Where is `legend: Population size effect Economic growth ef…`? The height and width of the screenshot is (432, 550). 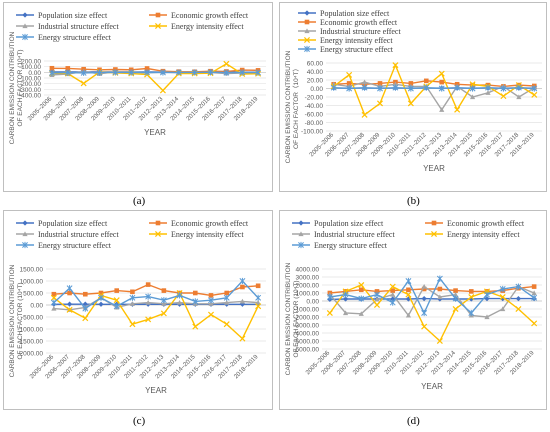 legend: Population size effect Economic growth ef… is located at coordinates (408, 234).